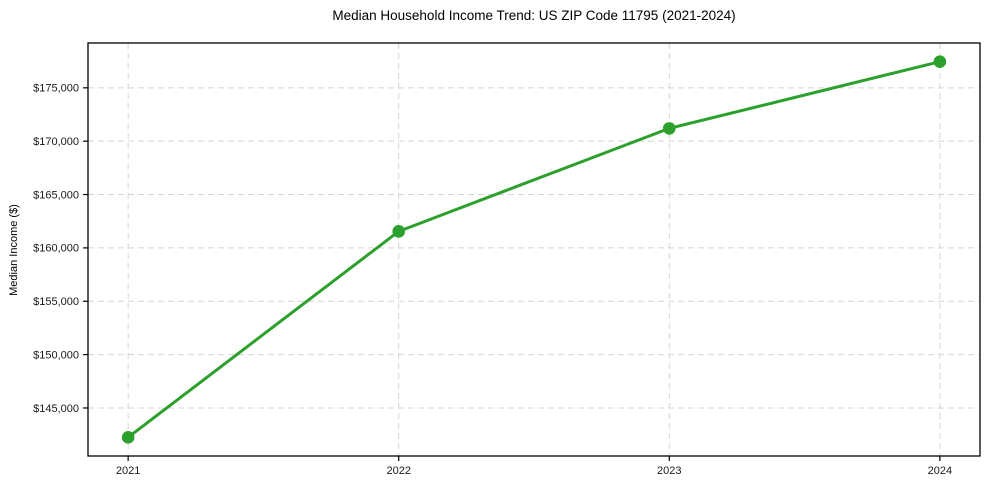 This screenshot has height=490, width=989. What do you see at coordinates (56, 142) in the screenshot?
I see `y-tick-label: $170,000` at bounding box center [56, 142].